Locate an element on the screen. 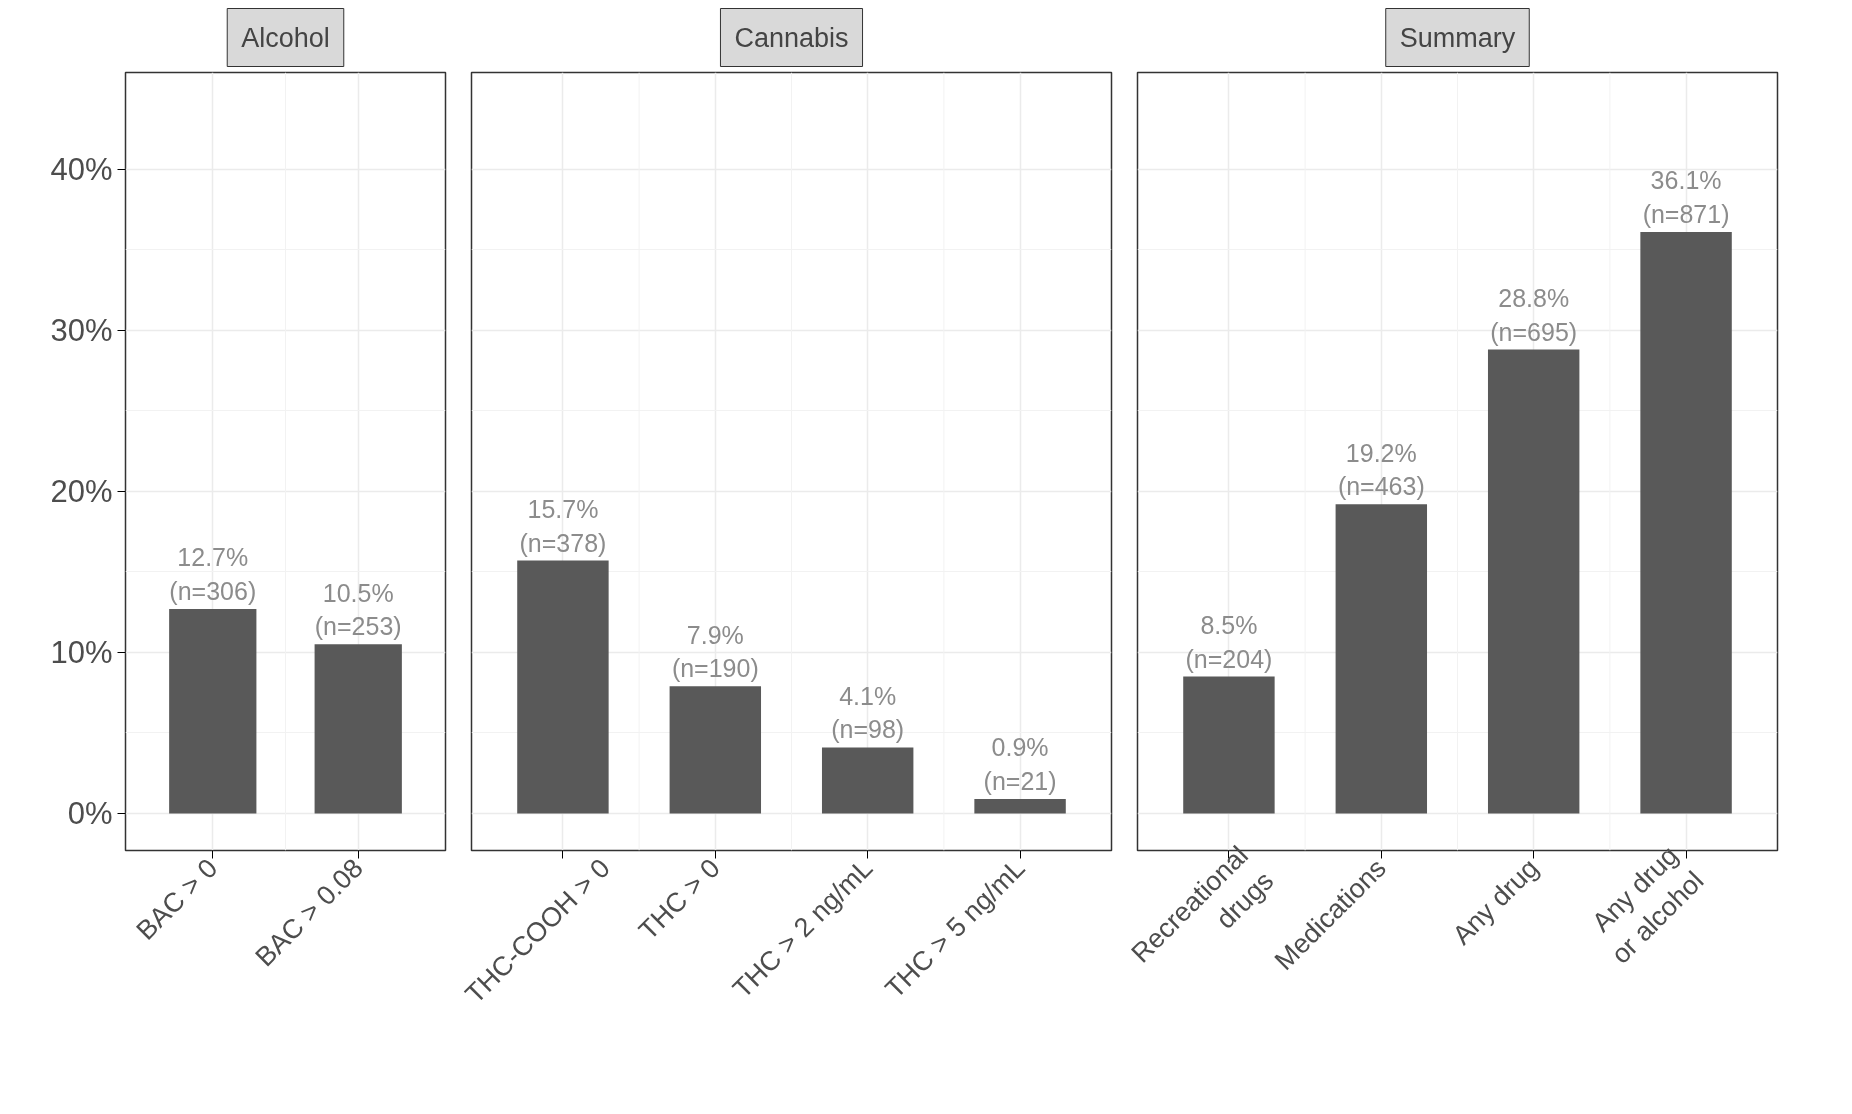 The height and width of the screenshot is (1114, 1852). data-label: 10.5% (n=253) is located at coordinates (358, 609).